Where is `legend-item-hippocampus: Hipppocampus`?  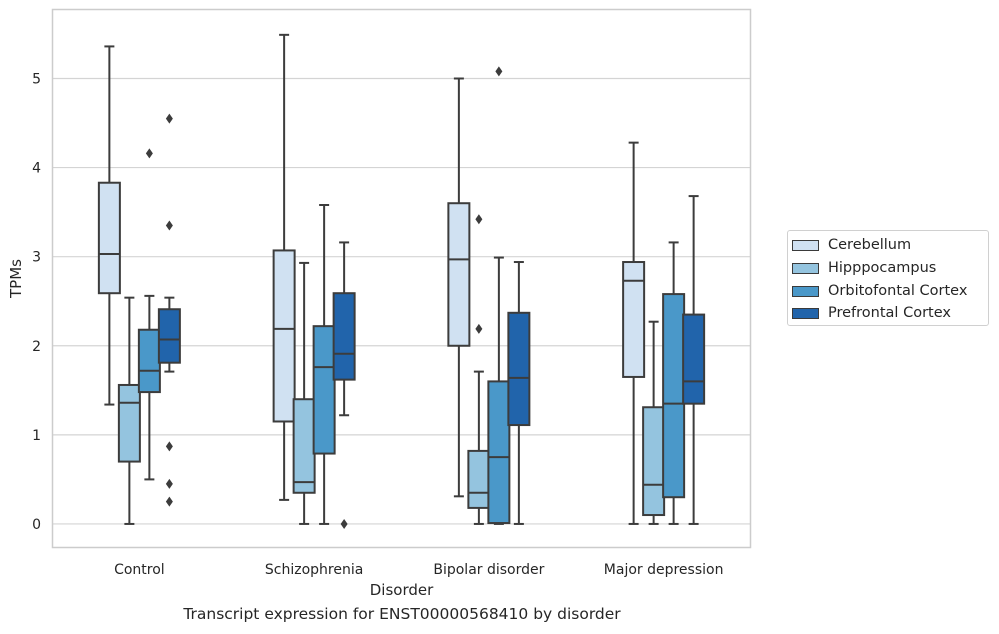 legend-item-hippocampus: Hipppocampus is located at coordinates (864, 268).